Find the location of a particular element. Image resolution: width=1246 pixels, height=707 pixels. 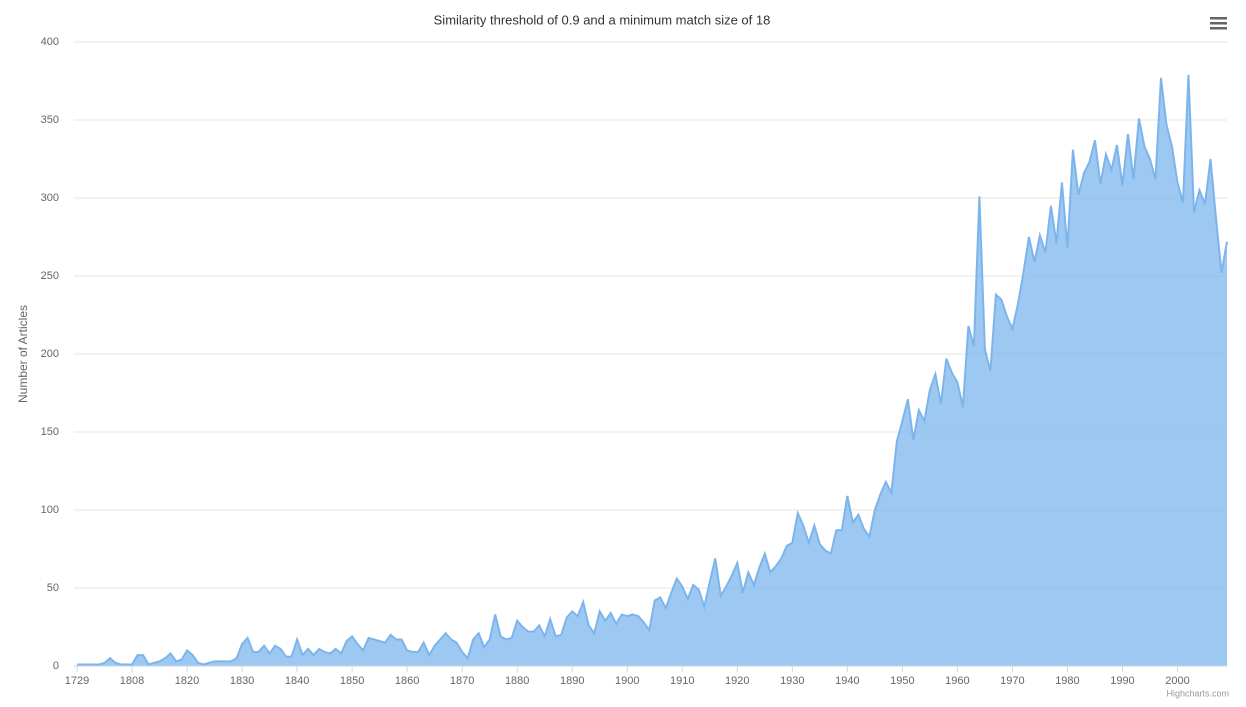

x-tick-label: 1980 is located at coordinates (1067, 681).